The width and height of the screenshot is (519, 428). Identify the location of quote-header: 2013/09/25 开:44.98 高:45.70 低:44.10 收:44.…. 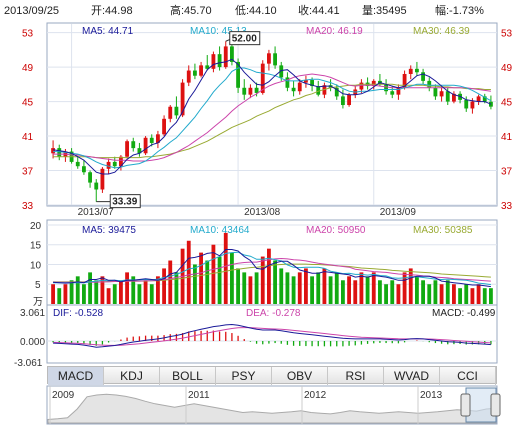
(244, 10).